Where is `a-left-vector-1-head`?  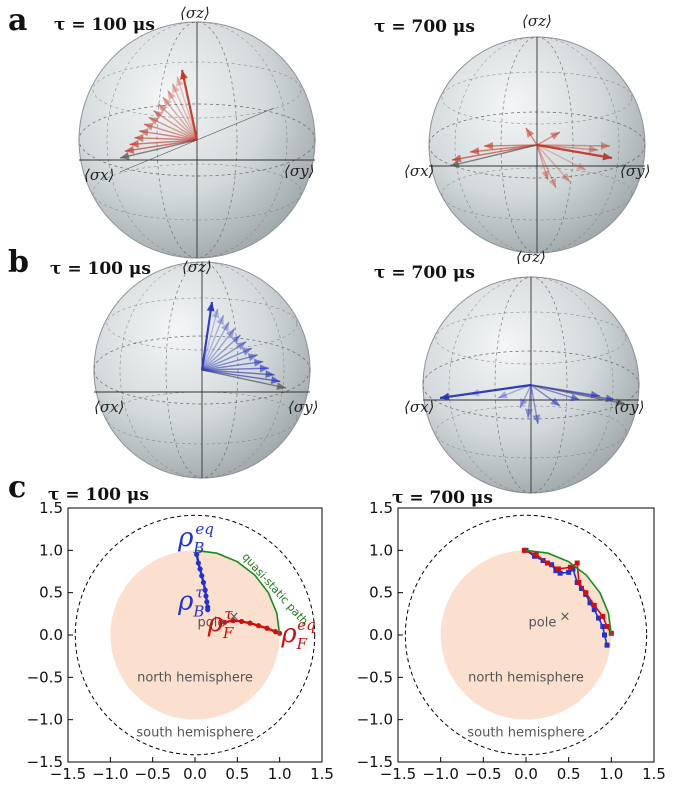
a-left-vector-1-head is located at coordinates (180, 81).